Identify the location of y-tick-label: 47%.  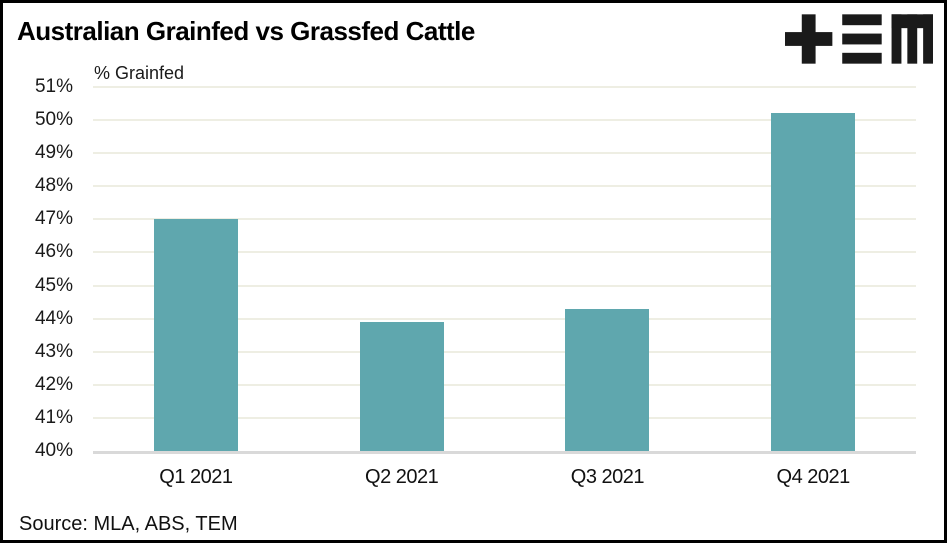
(53, 219).